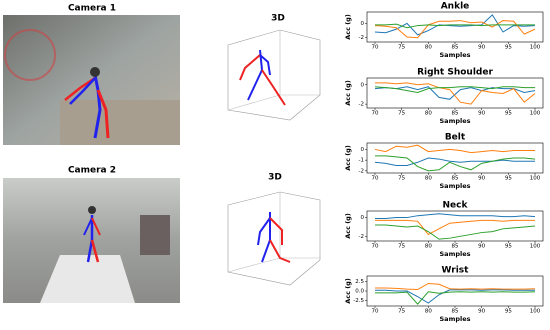  I want to click on chart-title: Belt, so click(455, 138).